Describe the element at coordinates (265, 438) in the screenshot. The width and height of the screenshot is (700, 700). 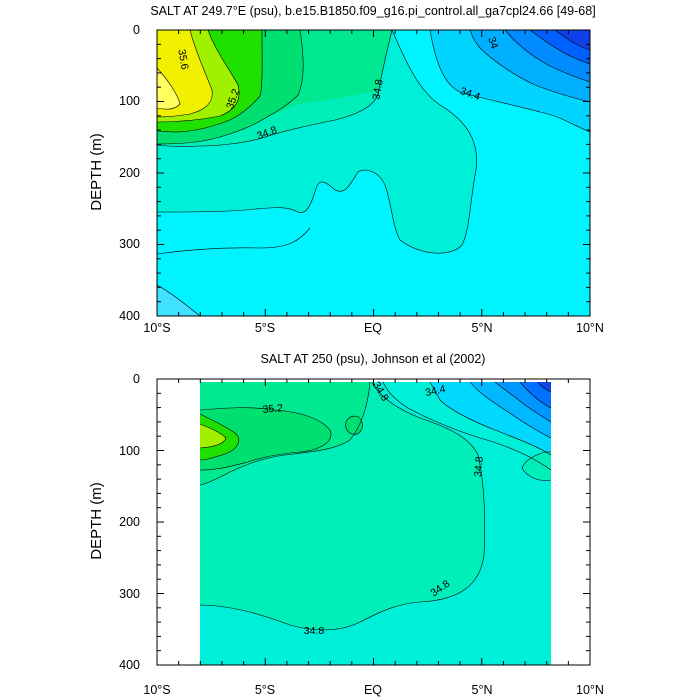
I see `bottom-field-35.2` at that location.